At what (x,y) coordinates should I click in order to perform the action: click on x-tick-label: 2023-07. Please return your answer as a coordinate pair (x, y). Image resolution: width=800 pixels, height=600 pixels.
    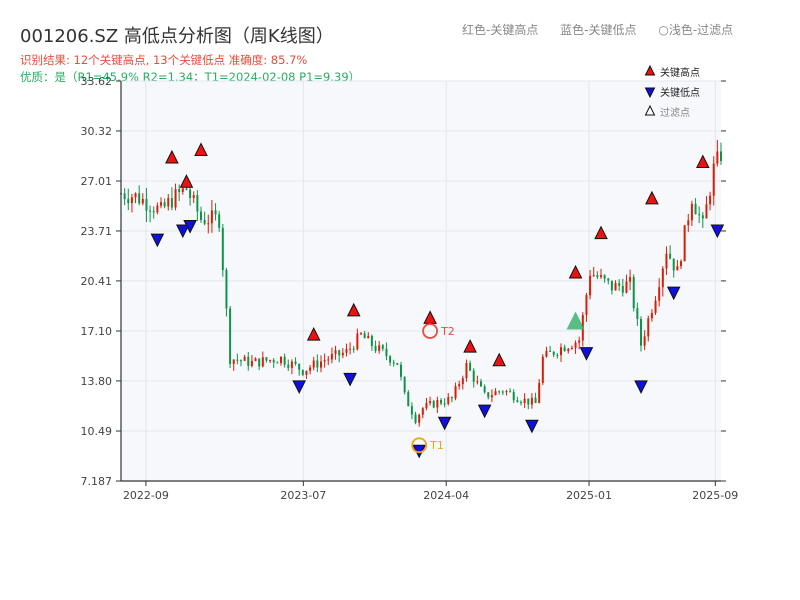
    Looking at the image, I should click on (303, 495).